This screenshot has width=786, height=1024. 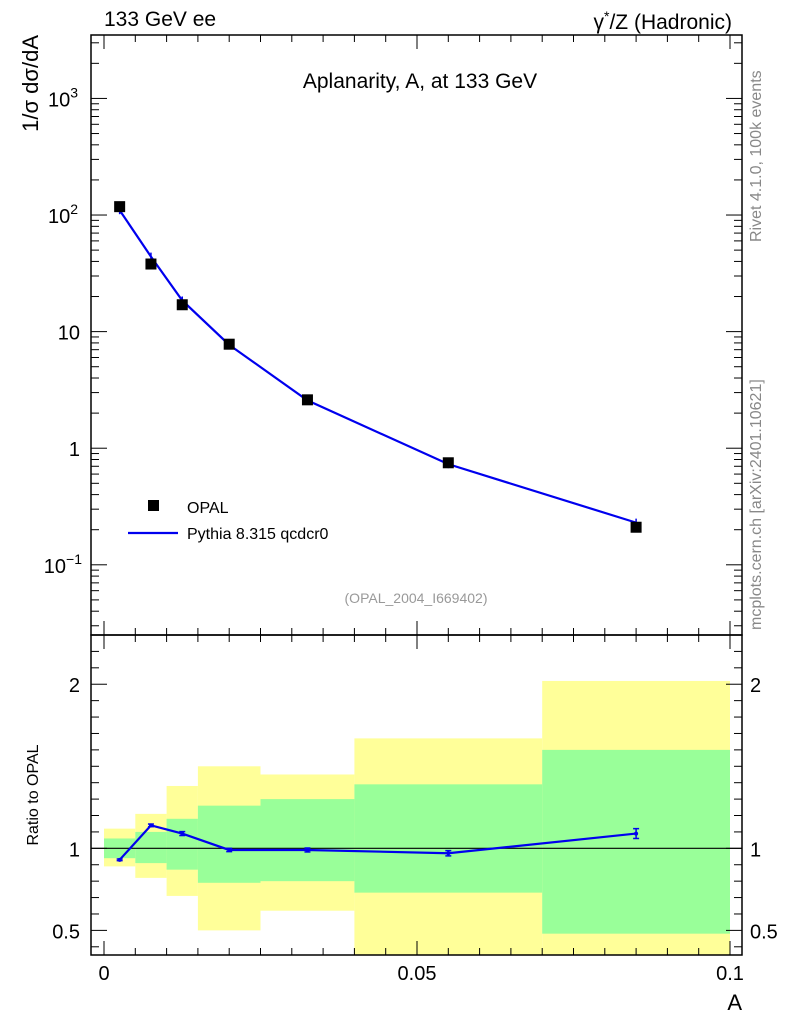 What do you see at coordinates (755, 850) in the screenshot?
I see `ratio-tick-label-right: 1` at bounding box center [755, 850].